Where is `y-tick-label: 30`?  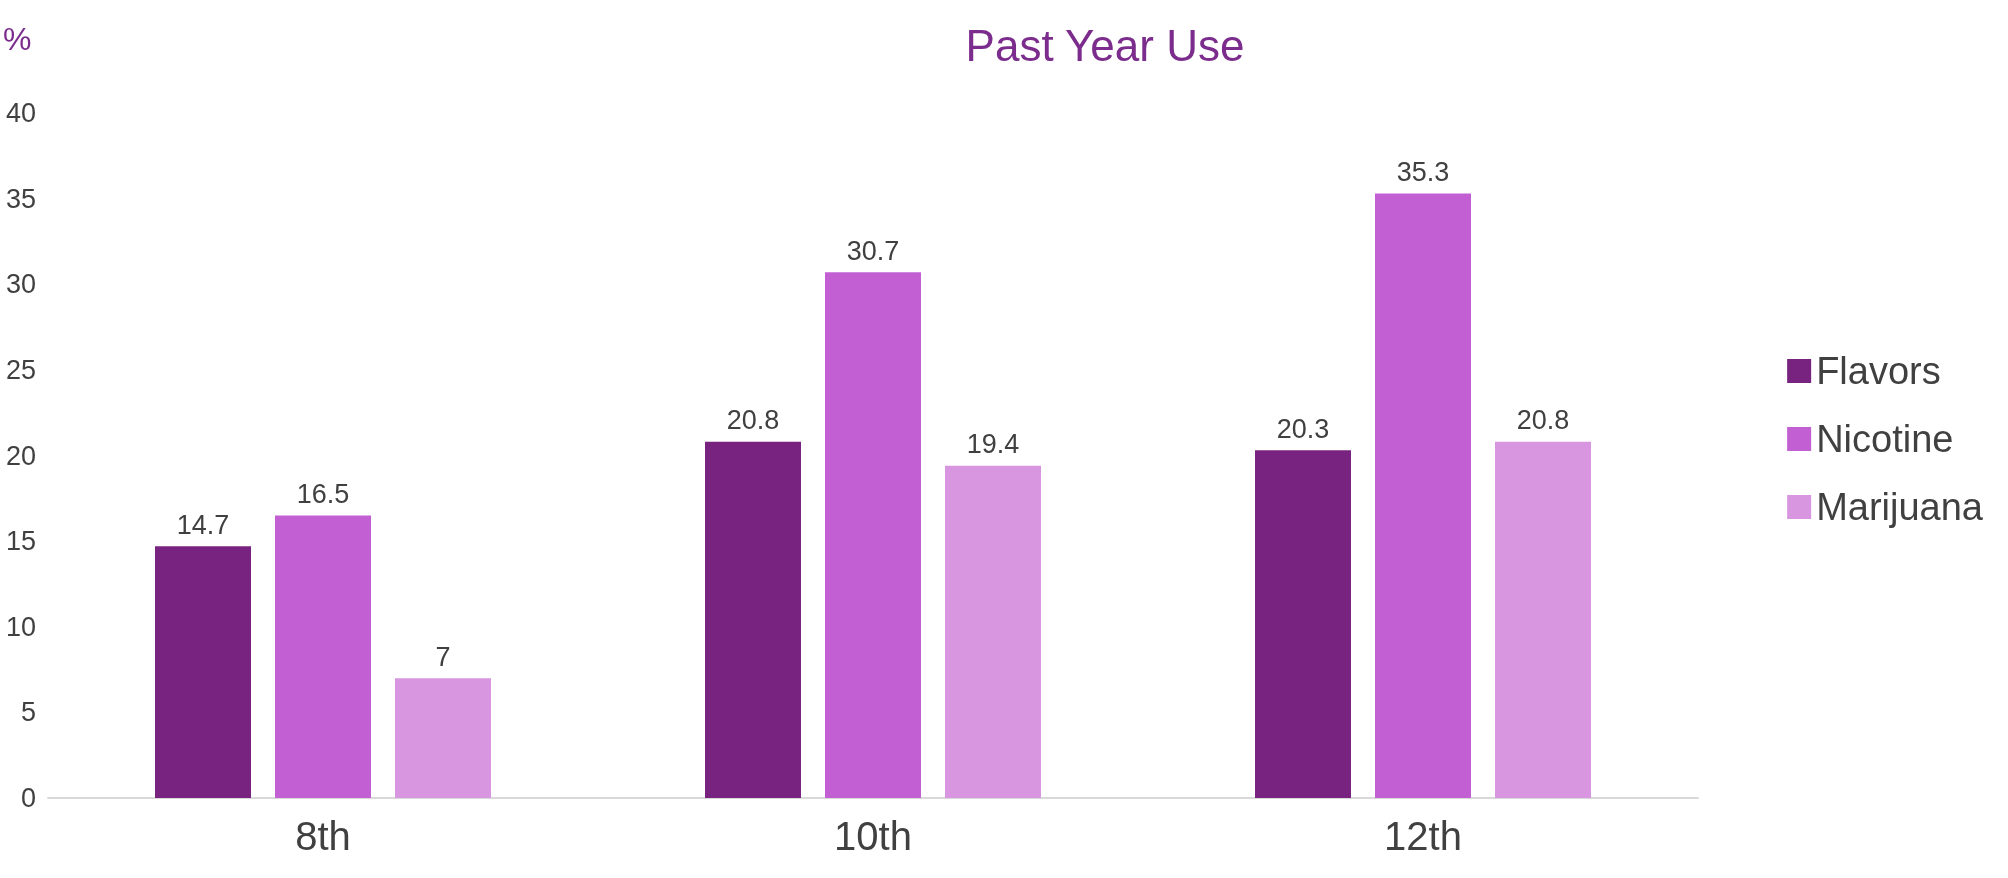 y-tick-label: 30 is located at coordinates (20, 284).